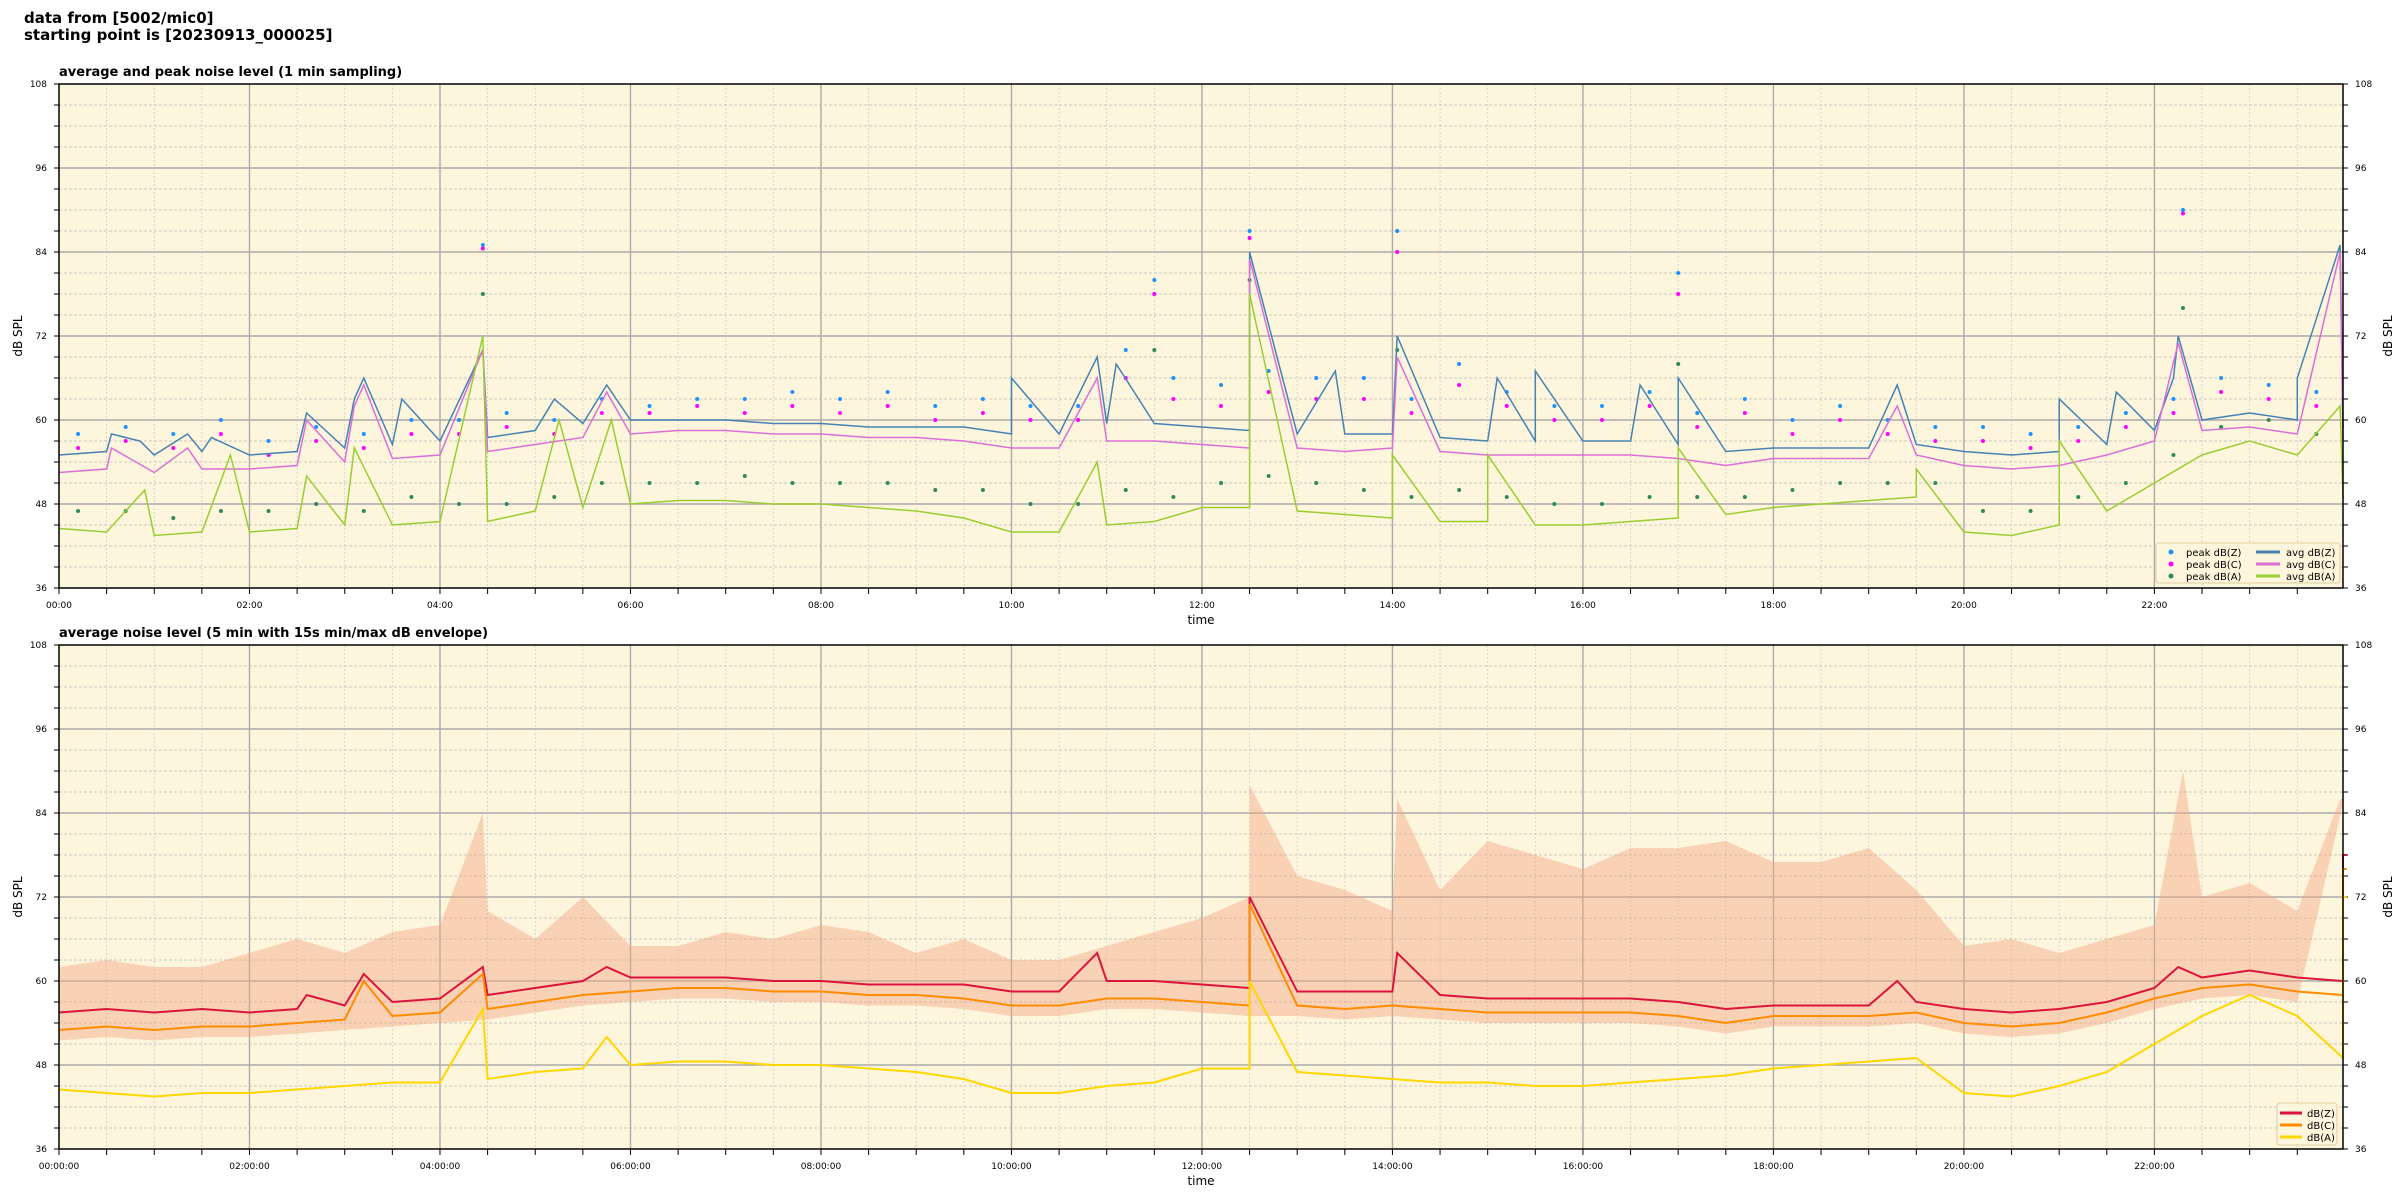 The width and height of the screenshot is (2400, 1200). I want to click on x-tick-label: 22:00:00, so click(2154, 1167).